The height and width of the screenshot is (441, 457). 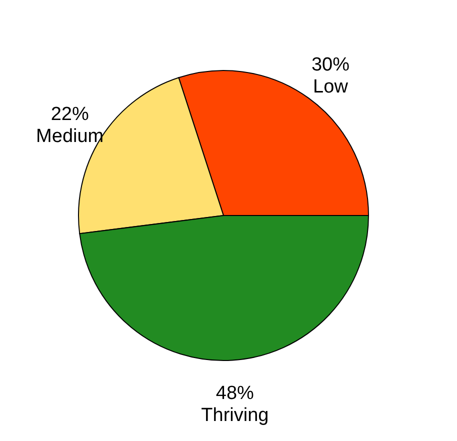 What do you see at coordinates (70, 136) in the screenshot?
I see `slice-label: Medium` at bounding box center [70, 136].